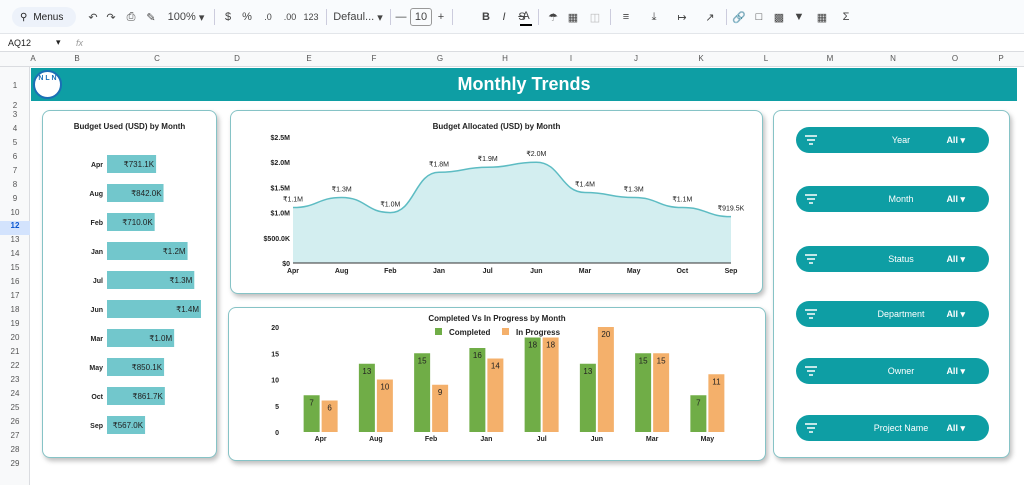 This screenshot has height=485, width=1024. What do you see at coordinates (15, 393) in the screenshot?
I see `row-header: 24` at bounding box center [15, 393].